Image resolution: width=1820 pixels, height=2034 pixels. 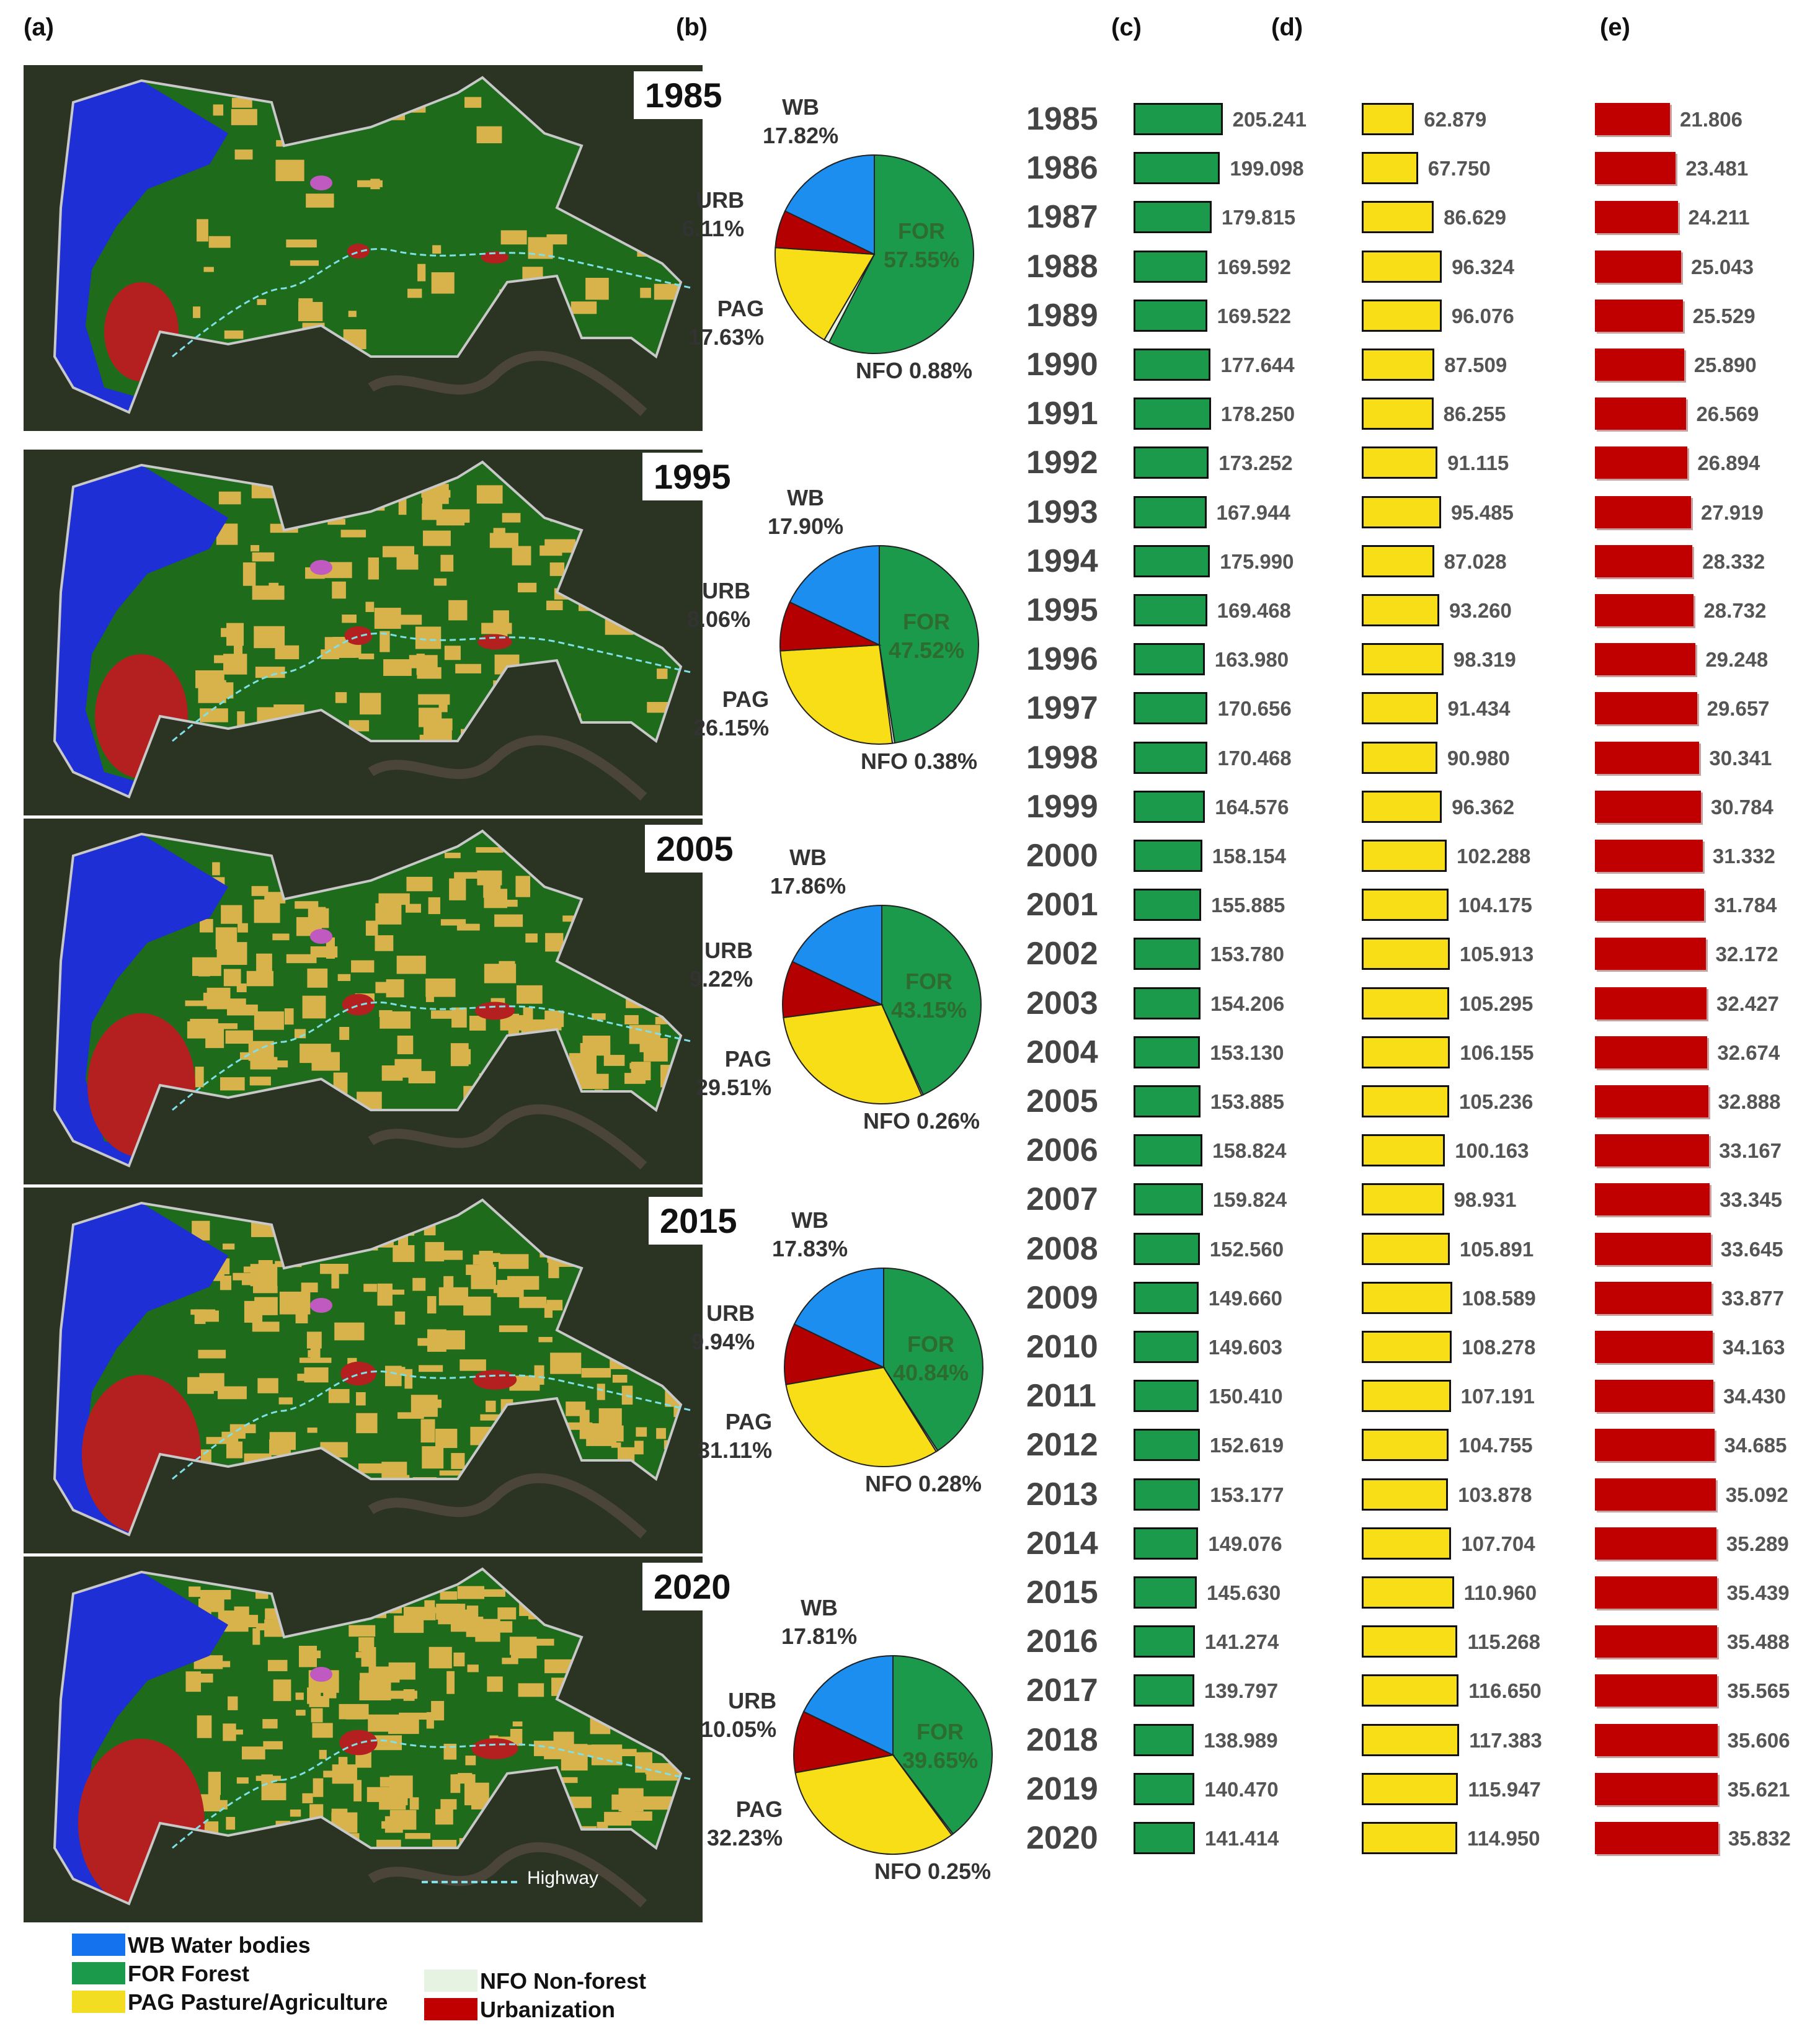 What do you see at coordinates (1756, 1445) in the screenshot?
I see `bar-value-label: 34.685` at bounding box center [1756, 1445].